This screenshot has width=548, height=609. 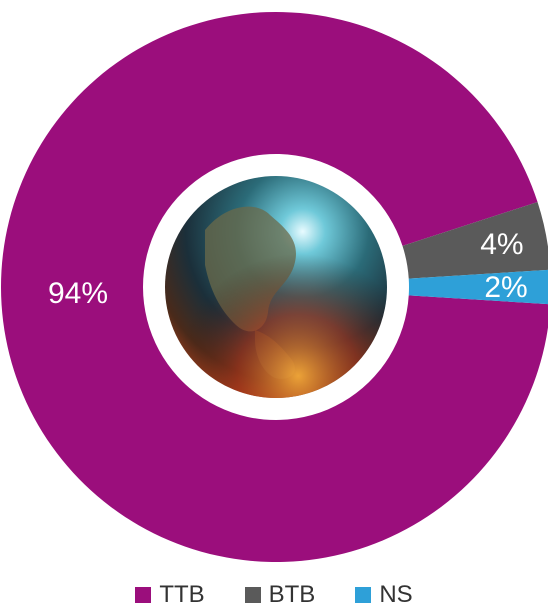 What do you see at coordinates (475, 240) in the screenshot?
I see `slice-btb` at bounding box center [475, 240].